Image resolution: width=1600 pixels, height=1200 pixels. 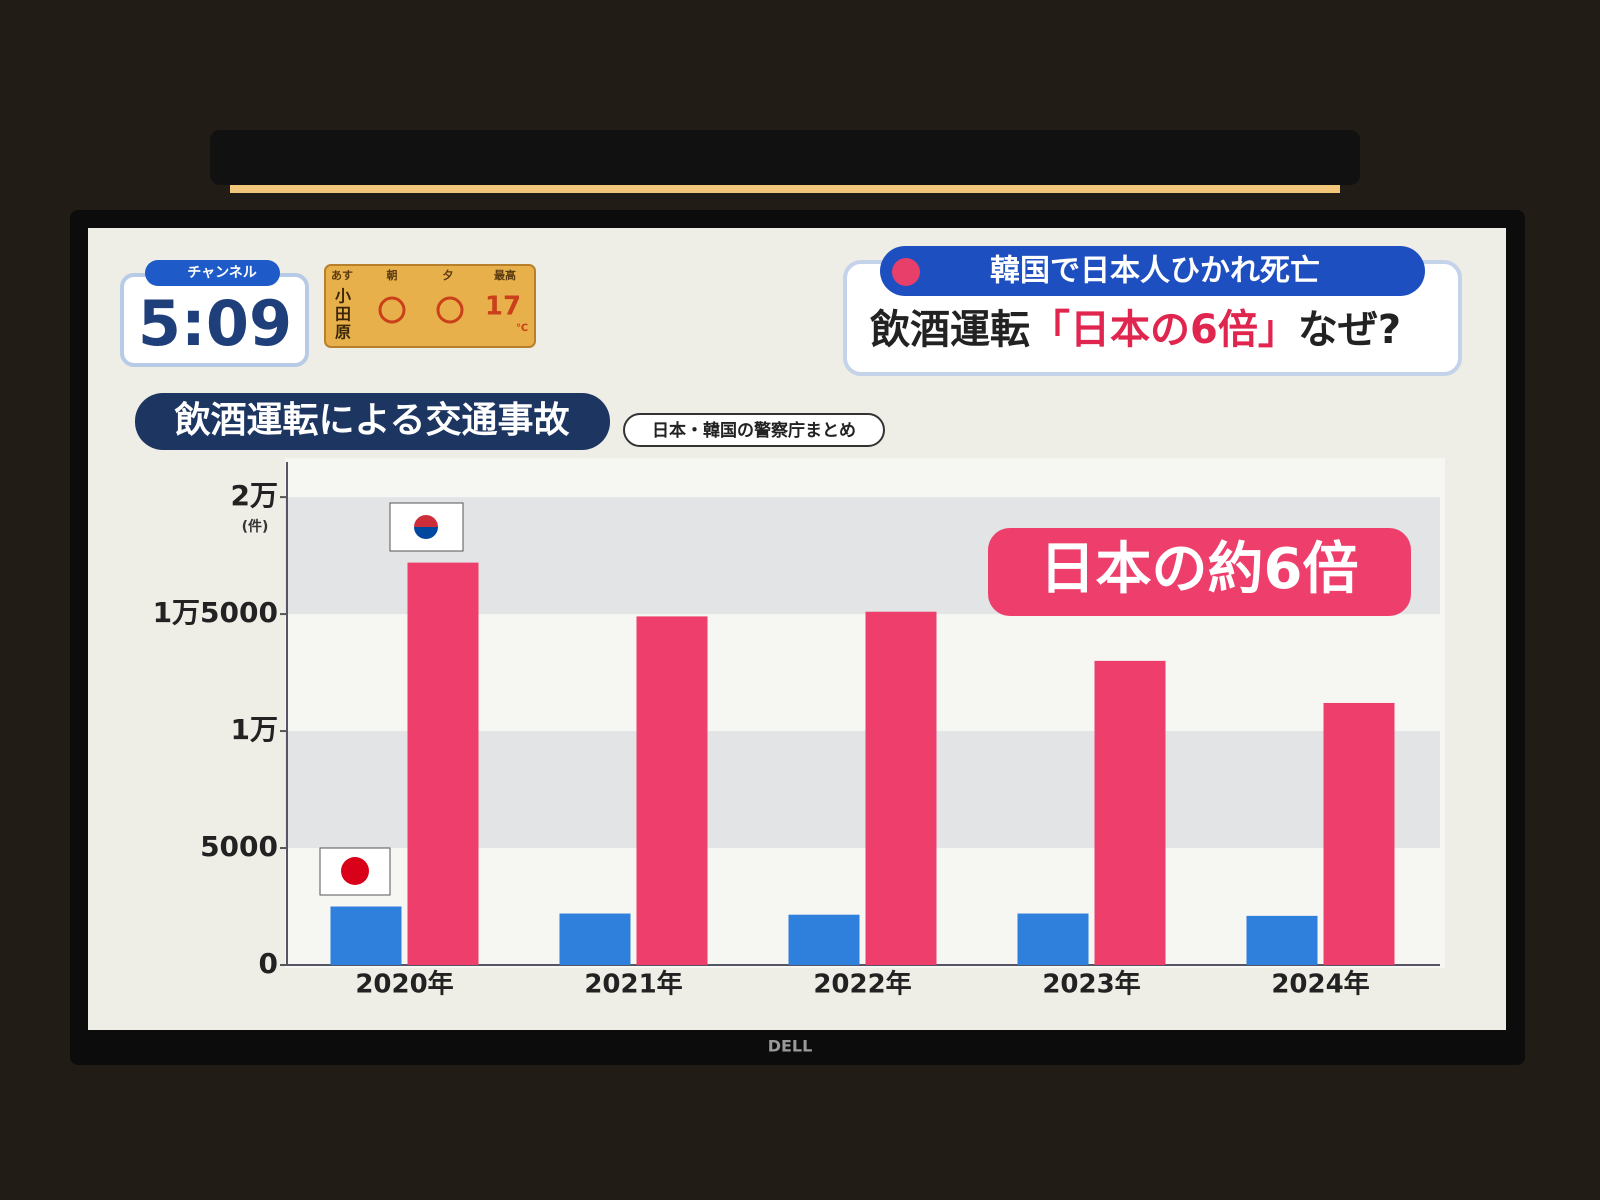 I want to click on headline-bottom: 飲酒運転「日本の6倍」なぜ?, so click(x=1135, y=330).